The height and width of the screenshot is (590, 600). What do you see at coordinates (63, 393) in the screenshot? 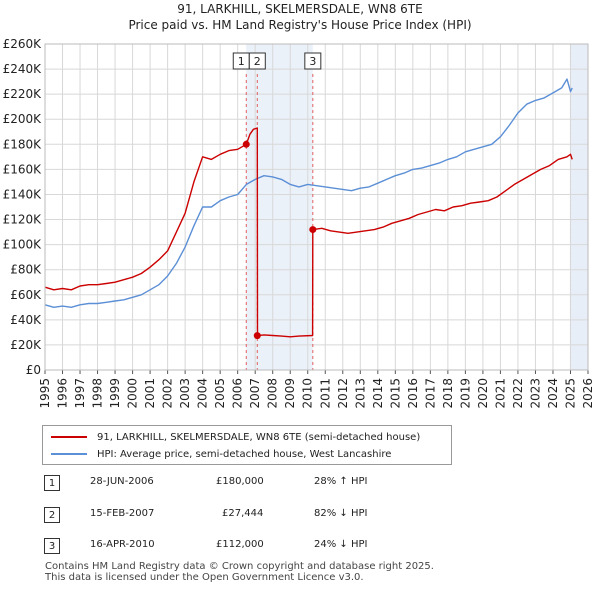
I see `x-tick-label: 1996` at bounding box center [63, 393].